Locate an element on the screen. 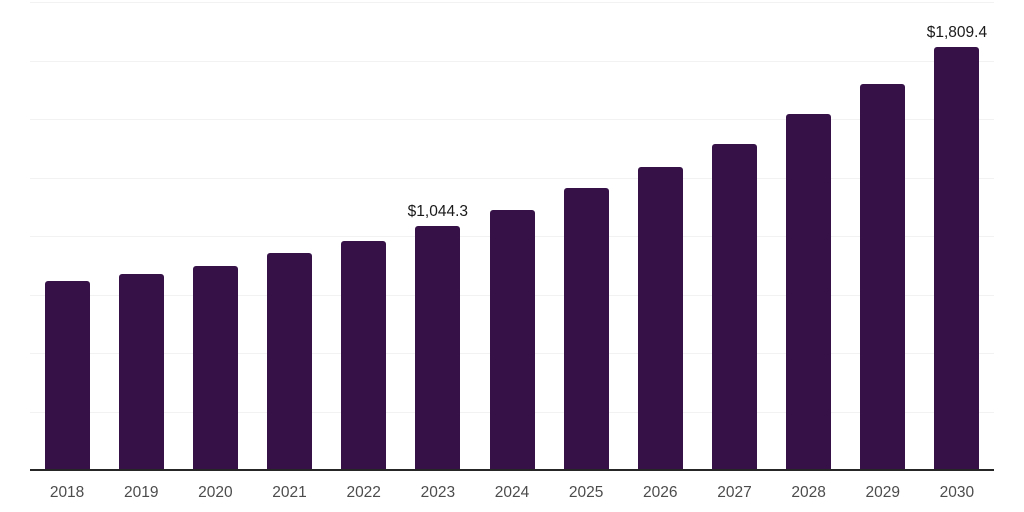 The height and width of the screenshot is (512, 1024). bar-2023 is located at coordinates (438, 347).